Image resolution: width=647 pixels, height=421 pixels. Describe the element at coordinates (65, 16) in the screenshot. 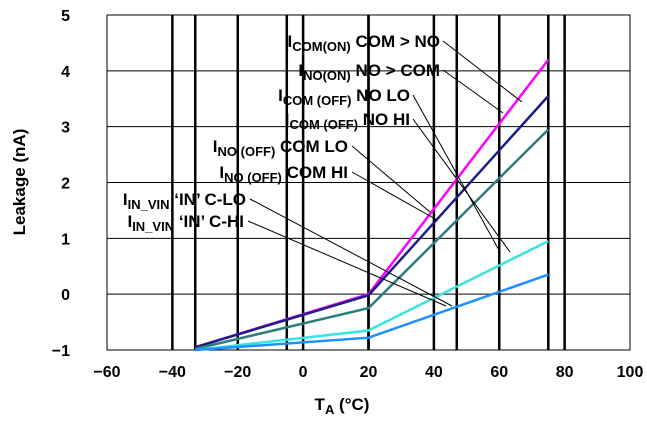

I see `y-tick-label: 5` at that location.